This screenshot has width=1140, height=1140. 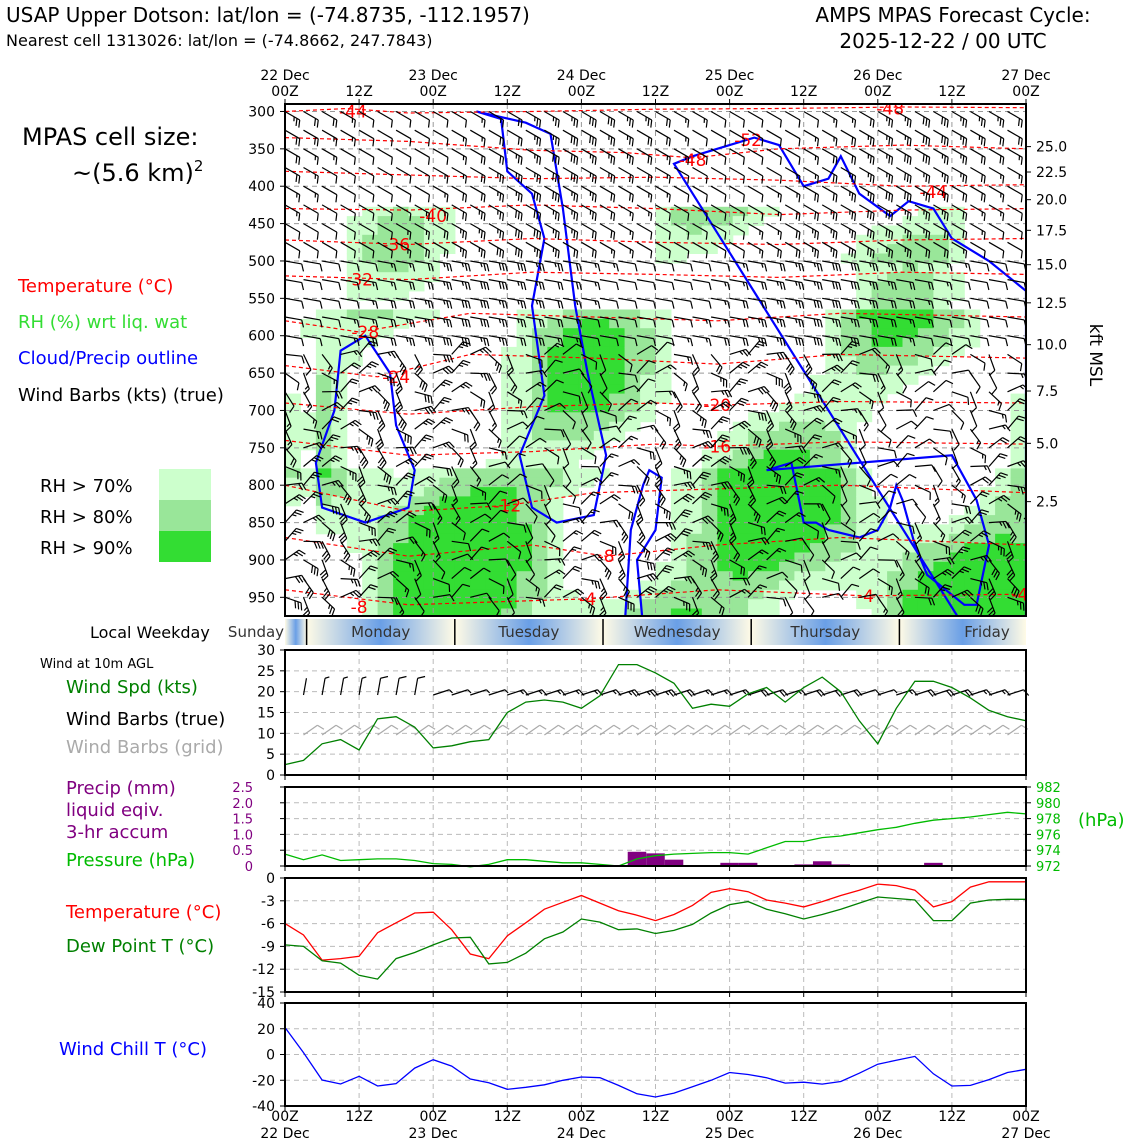 I want to click on isotherm-label: -8, so click(x=359, y=608).